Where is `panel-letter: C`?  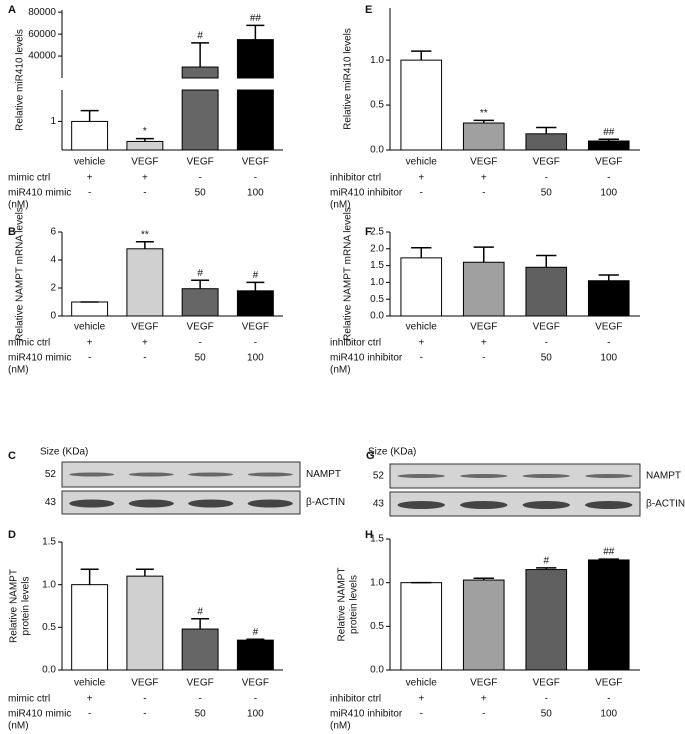 panel-letter: C is located at coordinates (12, 456).